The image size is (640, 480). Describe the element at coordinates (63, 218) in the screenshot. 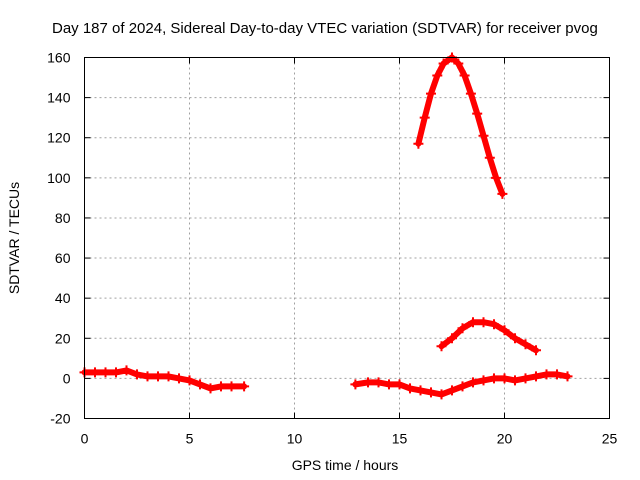

I see `y-tick-label: 80` at that location.